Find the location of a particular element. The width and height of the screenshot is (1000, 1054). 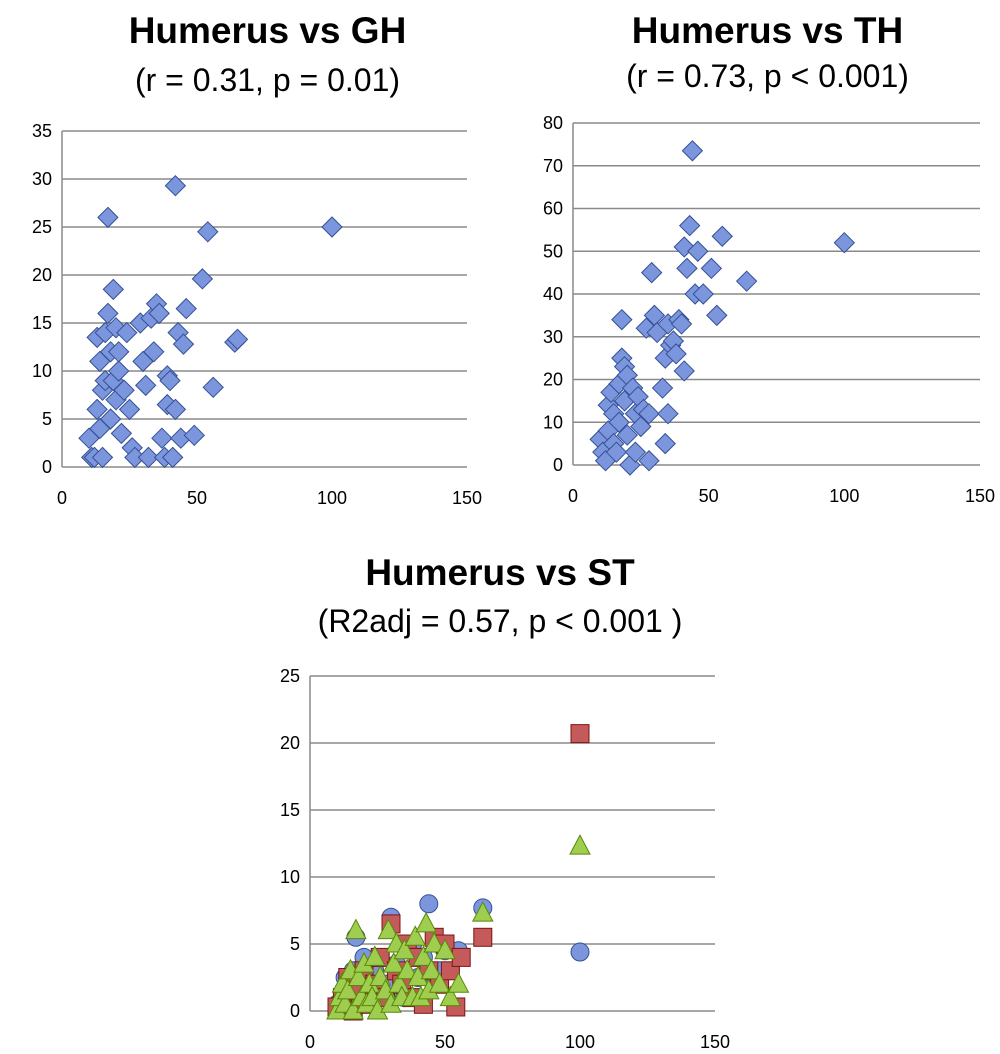

chart-title-th: Humerus vs TH is located at coordinates (767, 30).